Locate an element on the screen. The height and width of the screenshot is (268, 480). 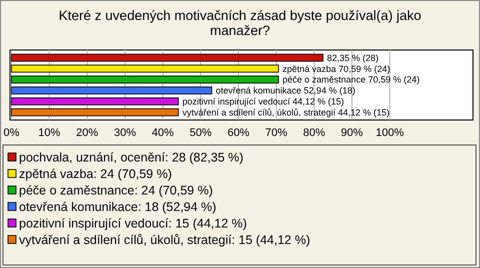
legend-label: vytváření a sdílení cílů, úkolů, strategií: 15 (44,12 %) is located at coordinates (164, 239).